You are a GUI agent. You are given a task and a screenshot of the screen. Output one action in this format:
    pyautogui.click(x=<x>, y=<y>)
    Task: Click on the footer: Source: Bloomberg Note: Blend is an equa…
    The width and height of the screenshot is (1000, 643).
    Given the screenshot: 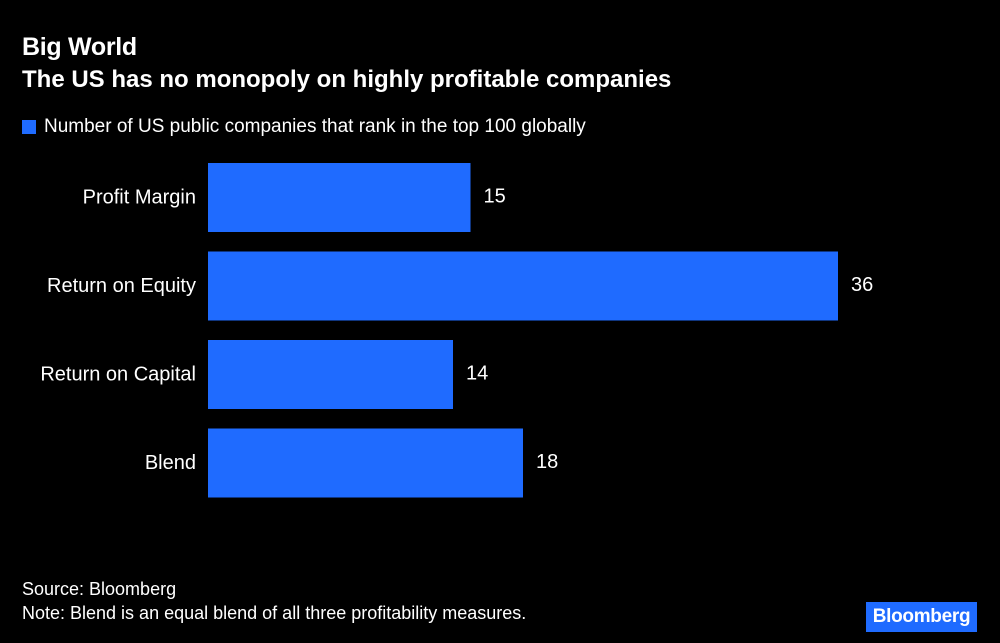 What is the action you would take?
    pyautogui.click(x=274, y=601)
    